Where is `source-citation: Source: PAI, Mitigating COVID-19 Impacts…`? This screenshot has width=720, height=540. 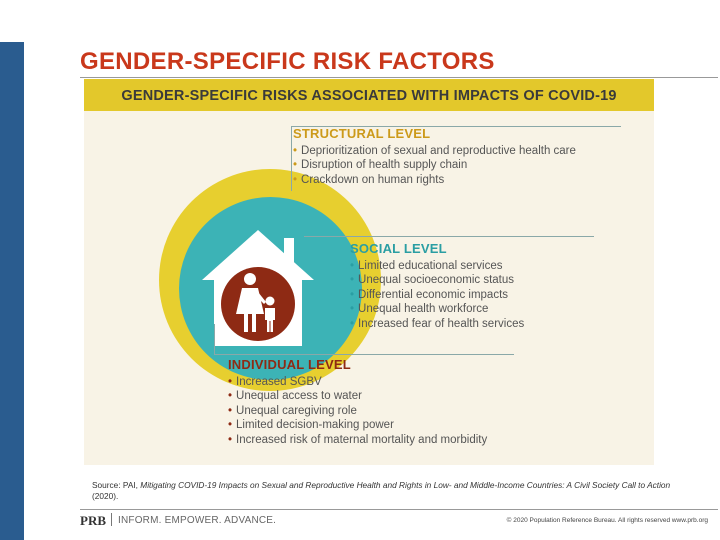 source-citation: Source: PAI, Mitigating COVID-19 Impacts… is located at coordinates (381, 490).